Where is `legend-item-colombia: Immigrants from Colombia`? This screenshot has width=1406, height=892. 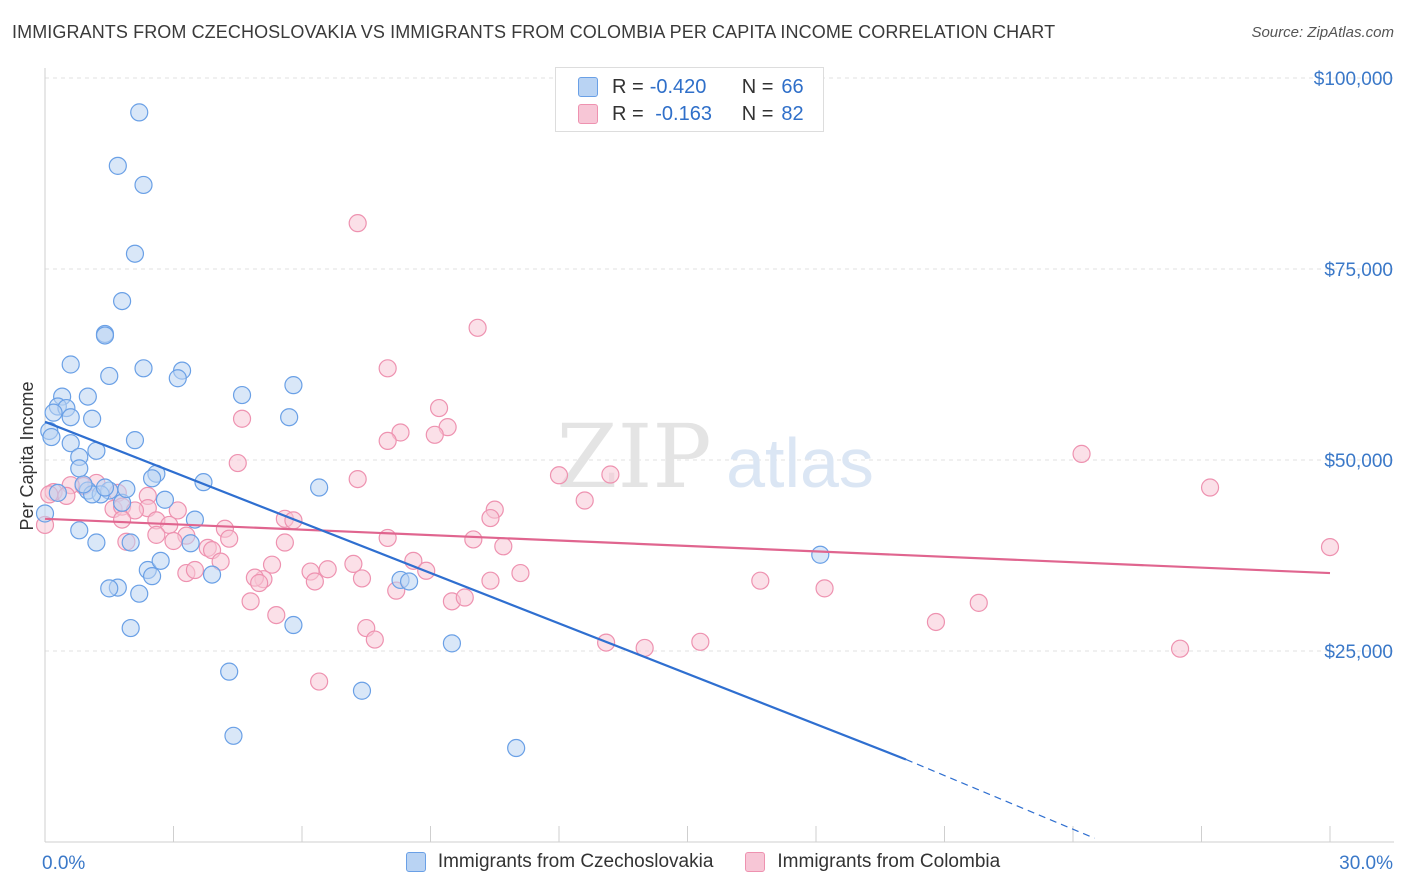 legend-item-colombia: Immigrants from Colombia is located at coordinates (872, 862).